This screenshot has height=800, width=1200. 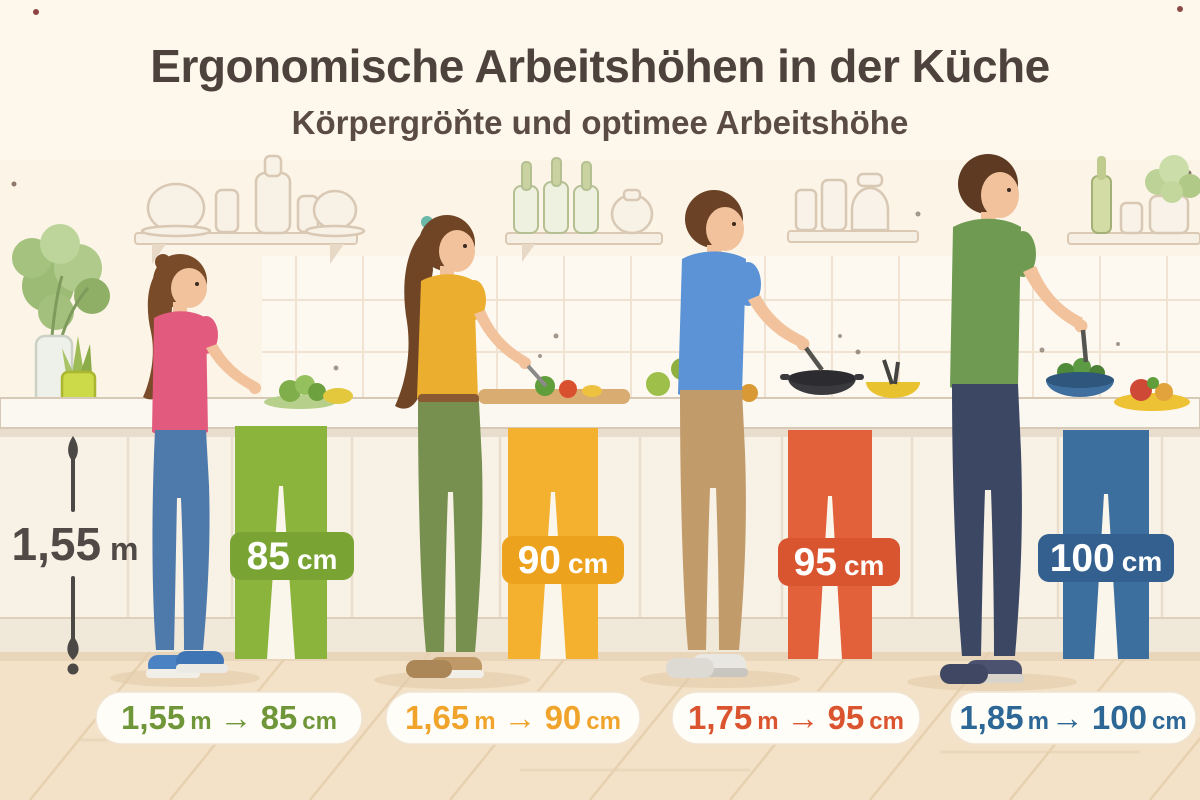 I want to click on shelf-mid-left, so click(x=584, y=209).